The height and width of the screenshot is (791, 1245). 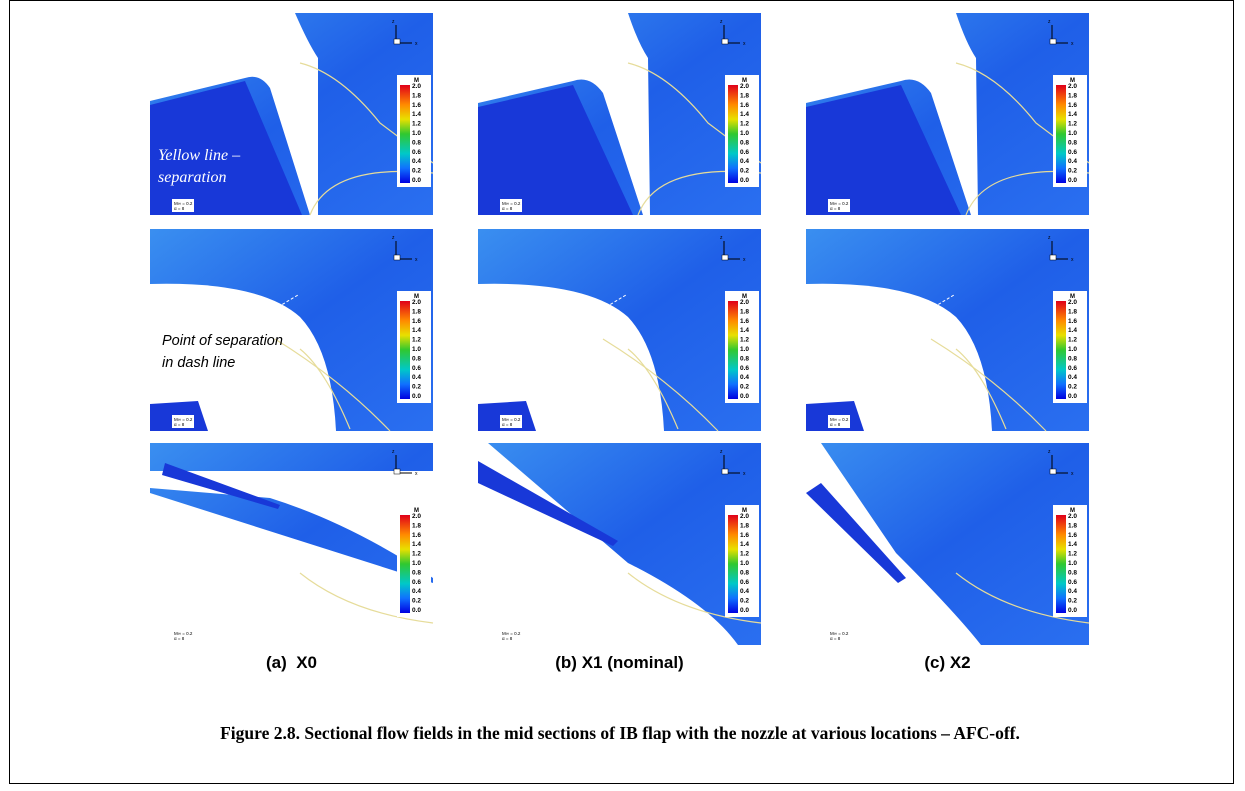 What do you see at coordinates (947, 662) in the screenshot?
I see `column-label: (c) X2` at bounding box center [947, 662].